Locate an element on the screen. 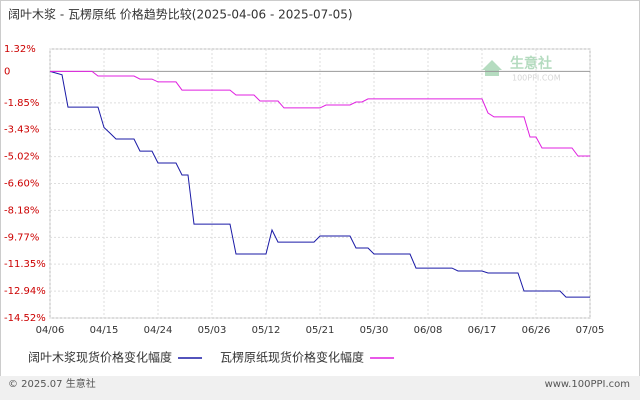  y-tick-label: -9.77% is located at coordinates (21, 237).